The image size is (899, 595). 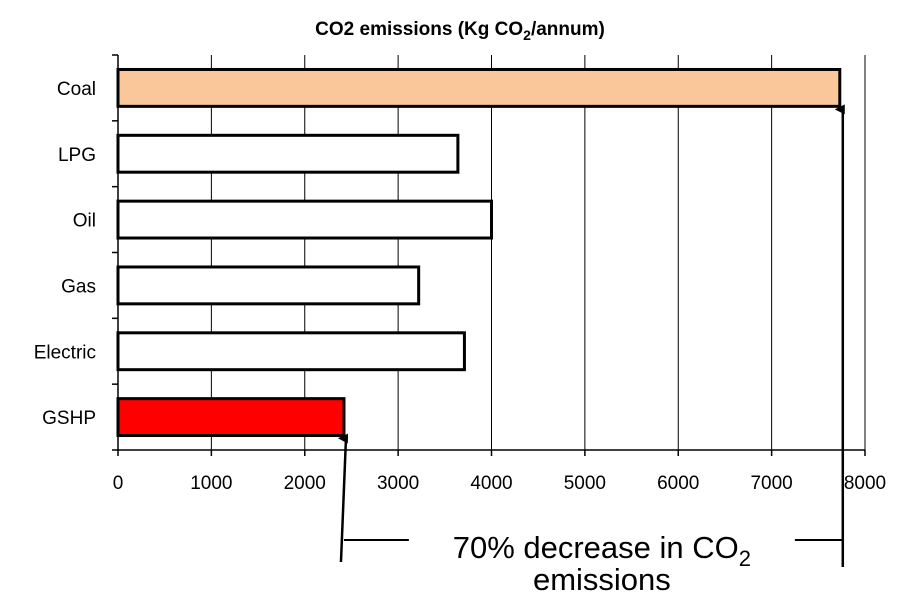 I want to click on chart-title: CO2 emissions (Kg CO2/annum), so click(x=460, y=31).